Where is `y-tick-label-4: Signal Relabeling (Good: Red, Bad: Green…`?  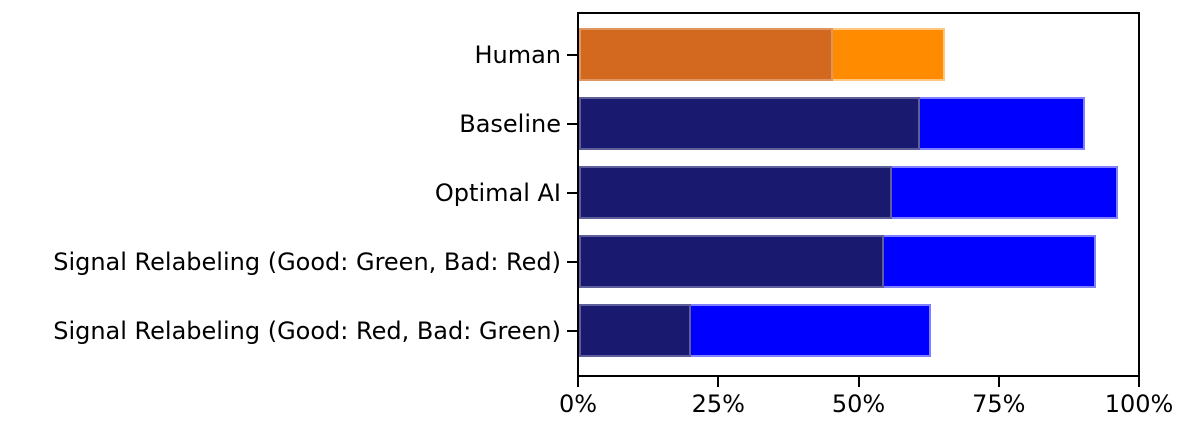 y-tick-label-4: Signal Relabeling (Good: Red, Bad: Green… is located at coordinates (307, 330).